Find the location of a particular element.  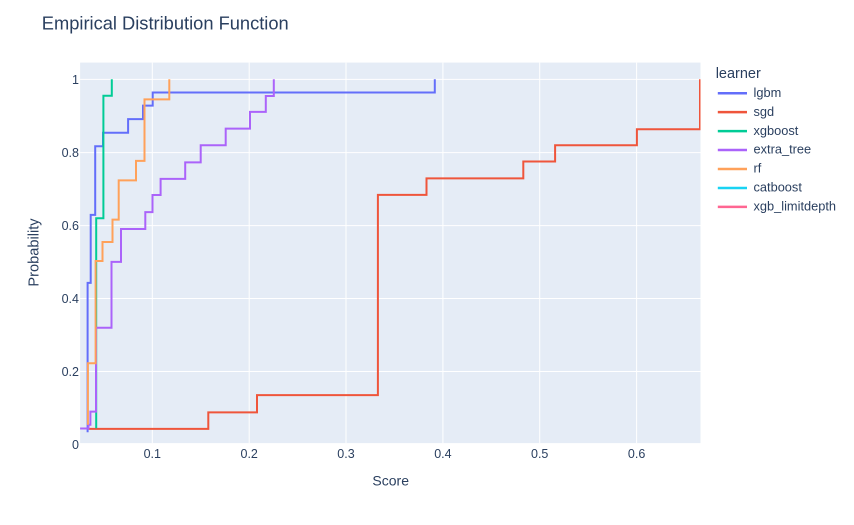

svg-text: 0 is located at coordinates (75, 445).